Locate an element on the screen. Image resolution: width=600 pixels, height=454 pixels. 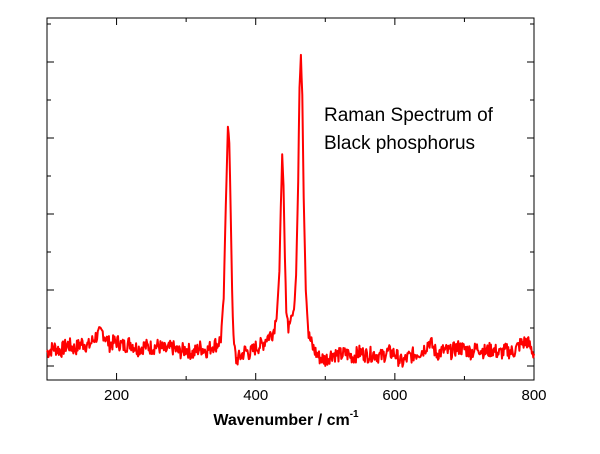
x-axis-title-superscript: -1 is located at coordinates (354, 414).